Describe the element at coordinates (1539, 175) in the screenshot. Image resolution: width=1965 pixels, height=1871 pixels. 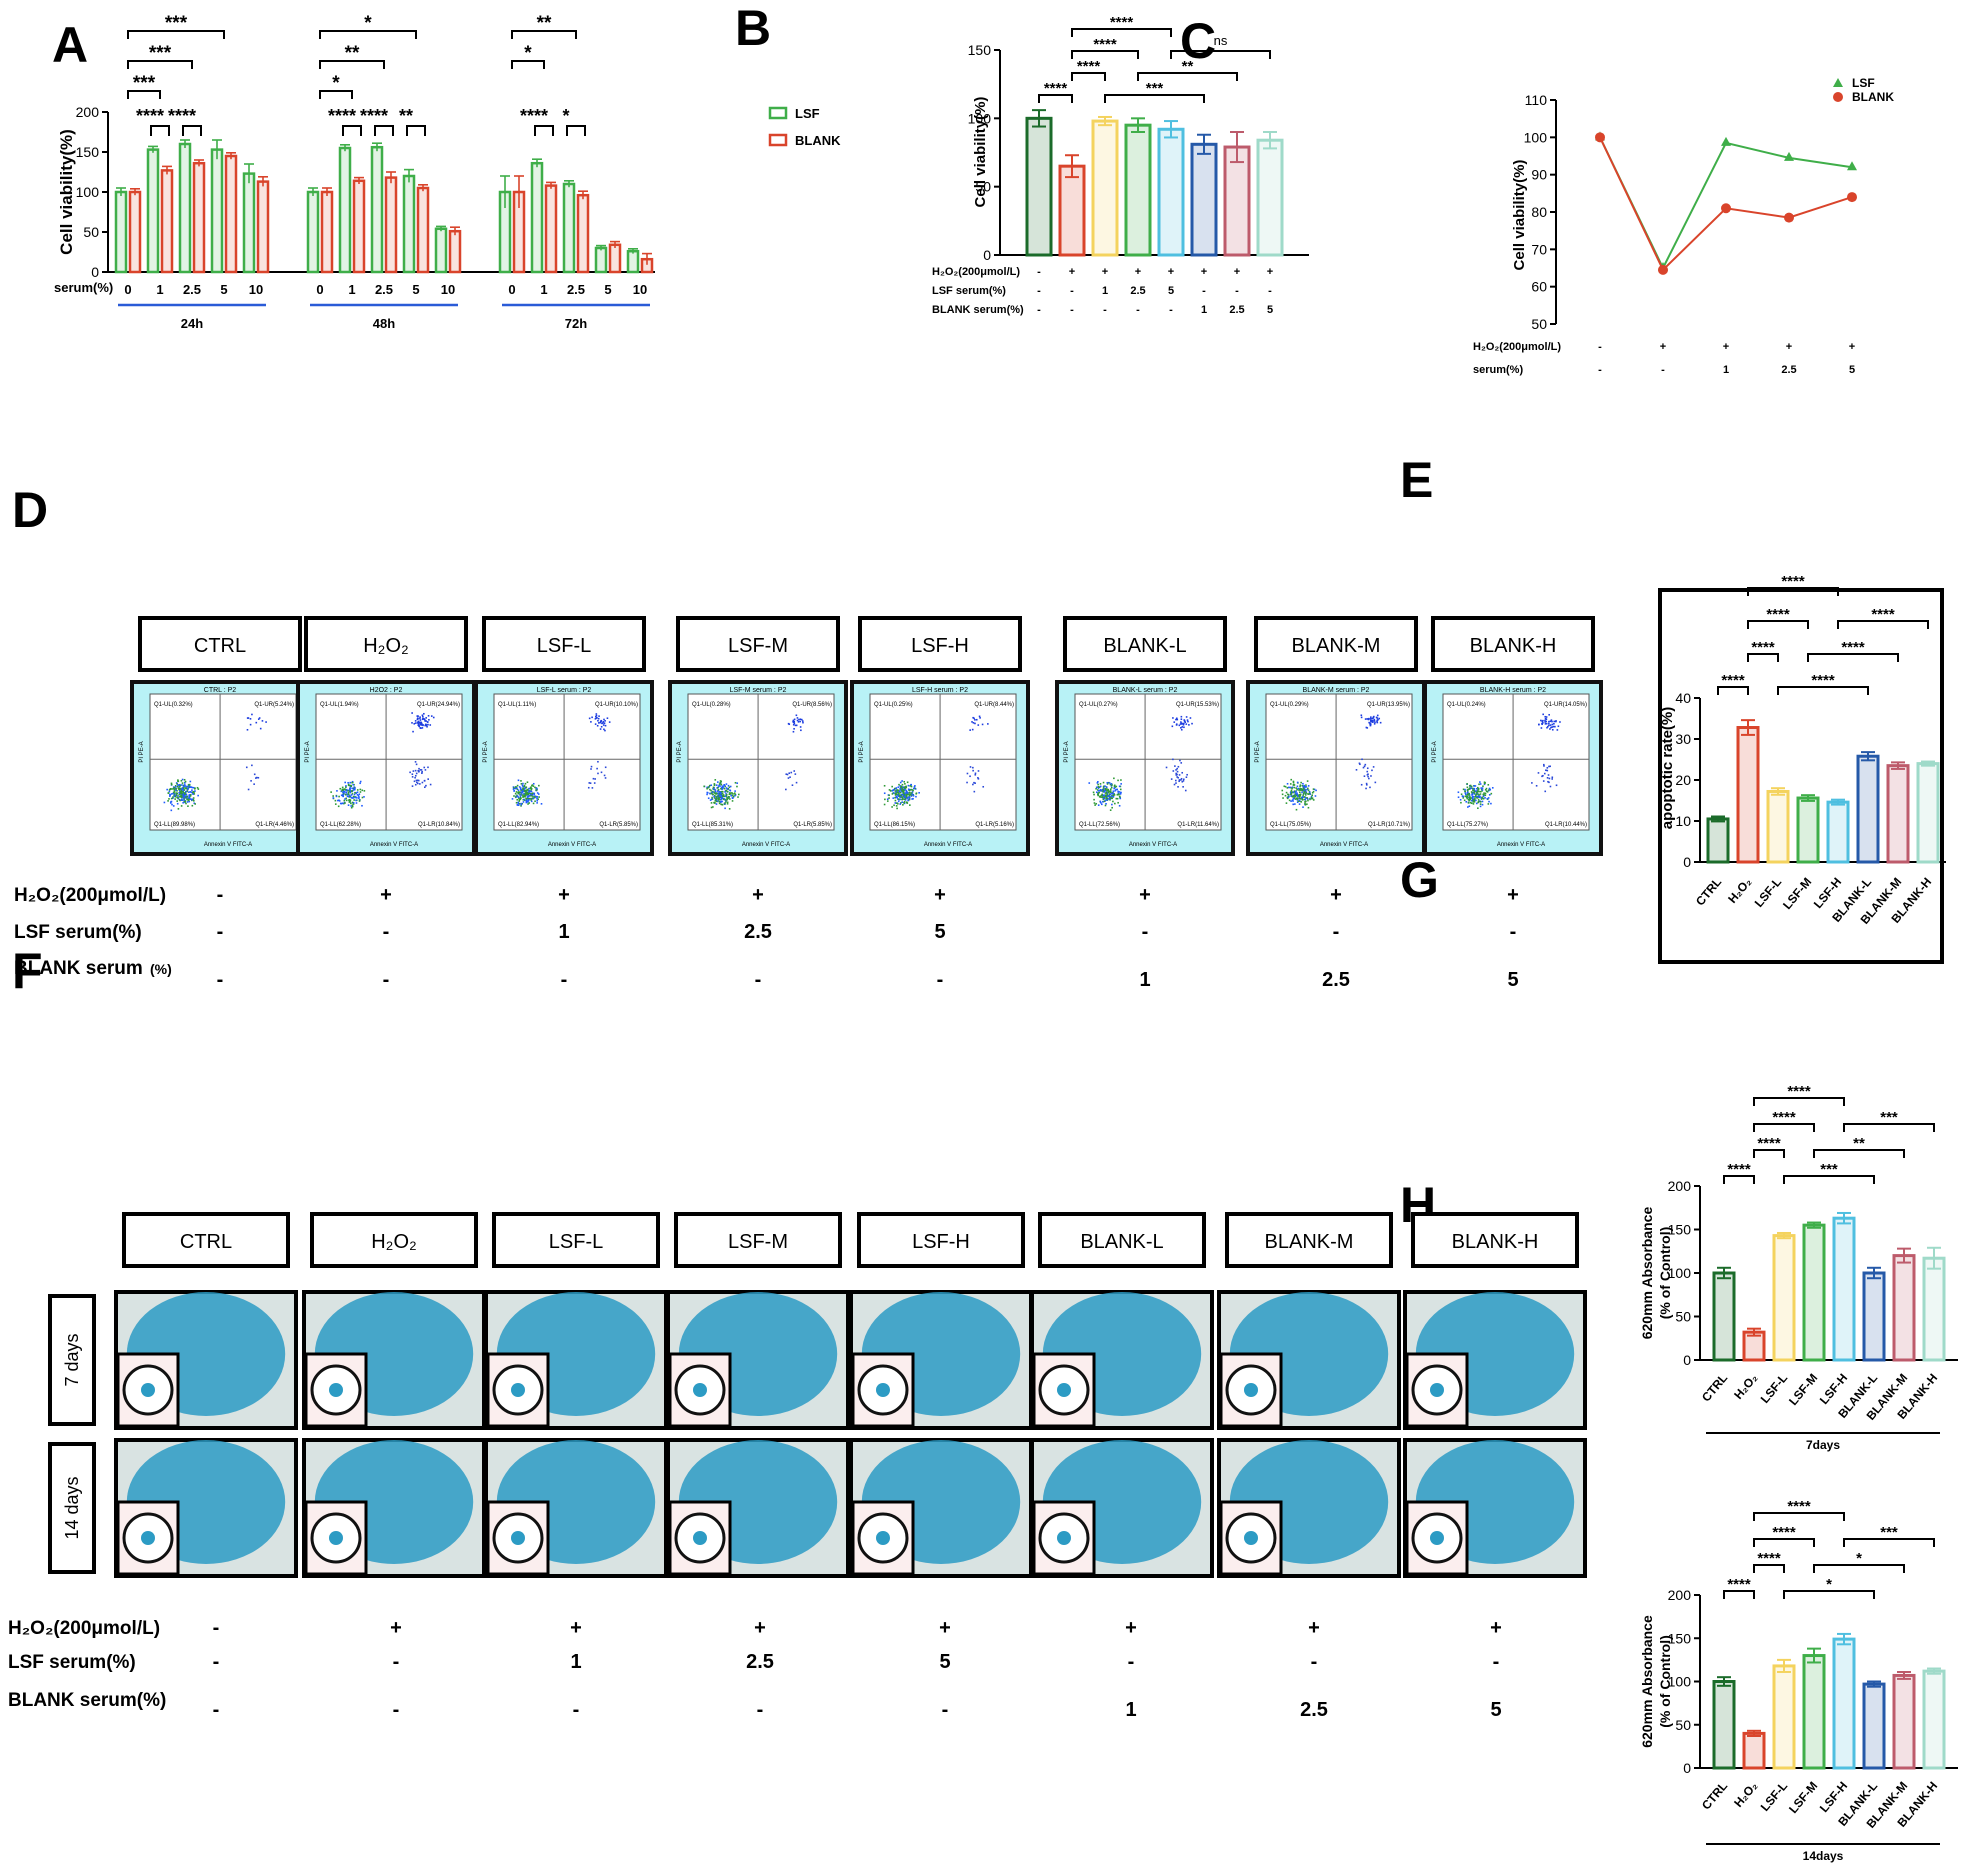
I see `y-tick-label: 90` at that location.